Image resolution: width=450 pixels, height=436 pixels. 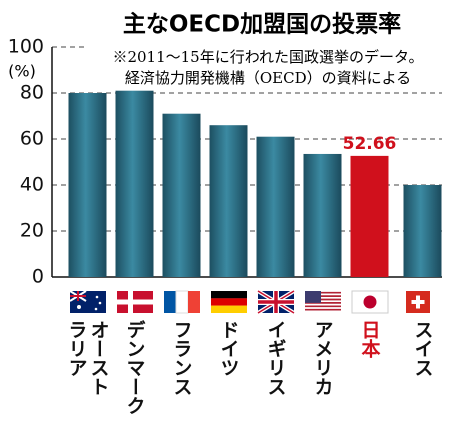 What do you see at coordinates (267, 57) in the screenshot?
I see `note: ※2011～15年に行われた国政選挙のデータ。` at bounding box center [267, 57].